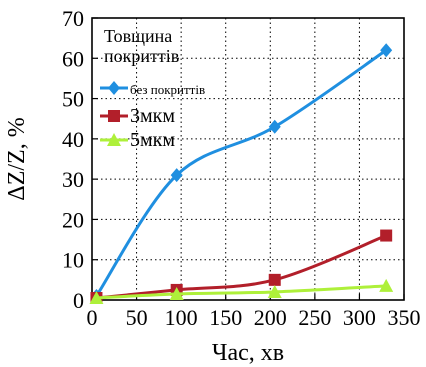 The width and height of the screenshot is (426, 367). I want to click on y-axis-label: ΔZ/Z, %, so click(17, 158).